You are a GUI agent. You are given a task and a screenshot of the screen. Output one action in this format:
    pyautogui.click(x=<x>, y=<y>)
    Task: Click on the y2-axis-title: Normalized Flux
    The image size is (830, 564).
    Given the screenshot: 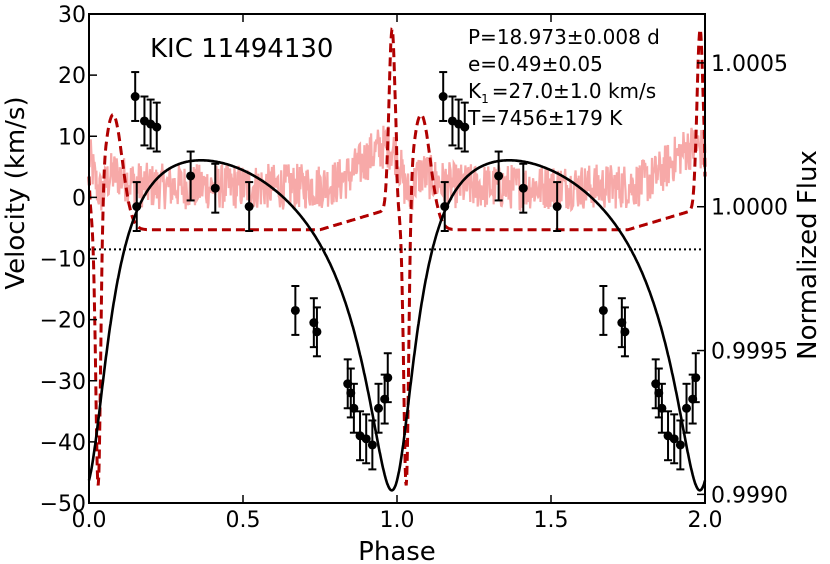 What is the action you would take?
    pyautogui.click(x=808, y=255)
    